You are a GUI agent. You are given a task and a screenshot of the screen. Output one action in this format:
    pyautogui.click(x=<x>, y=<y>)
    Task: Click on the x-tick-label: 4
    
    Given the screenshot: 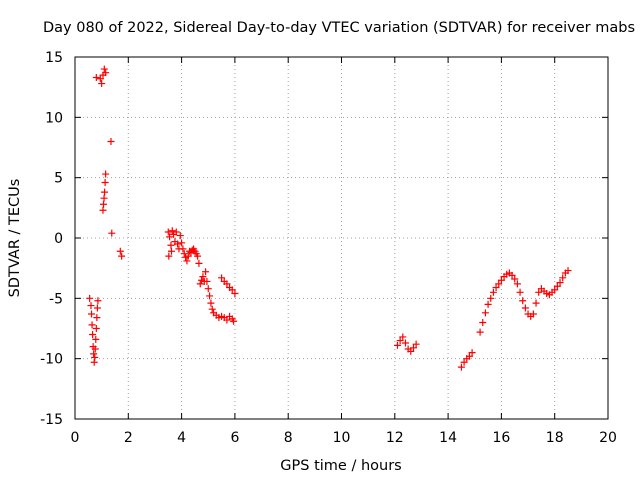 What is the action you would take?
    pyautogui.click(x=181, y=438)
    